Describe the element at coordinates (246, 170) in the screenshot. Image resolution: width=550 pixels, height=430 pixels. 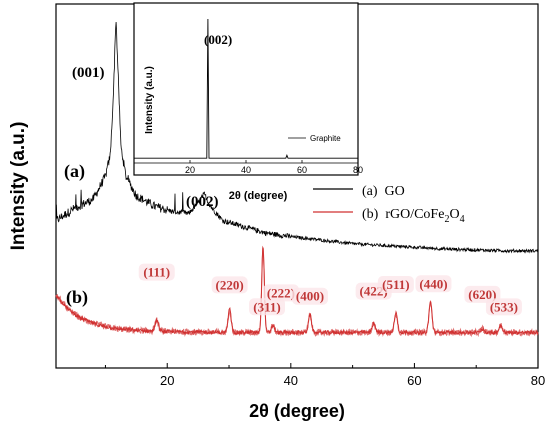
I see `inset-x-tick-label: 40` at that location.